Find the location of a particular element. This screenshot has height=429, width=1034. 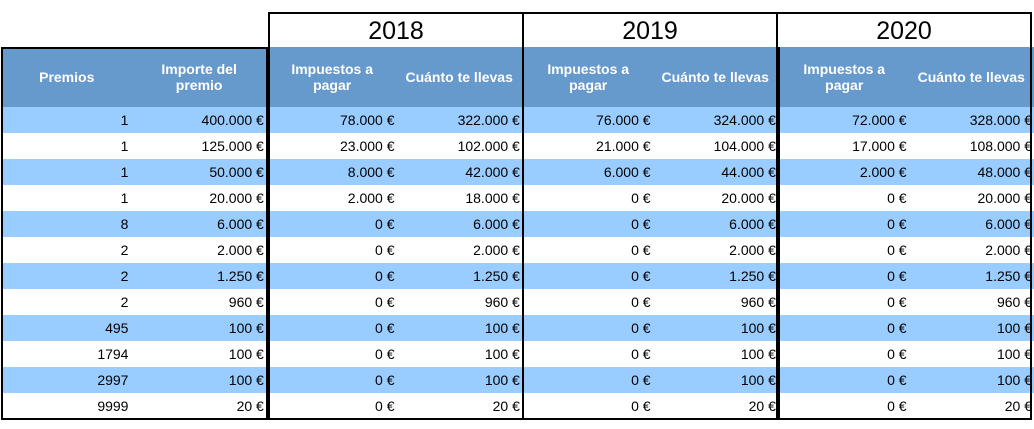

cell-y2018-llevas: 6.000 € is located at coordinates (459, 224).